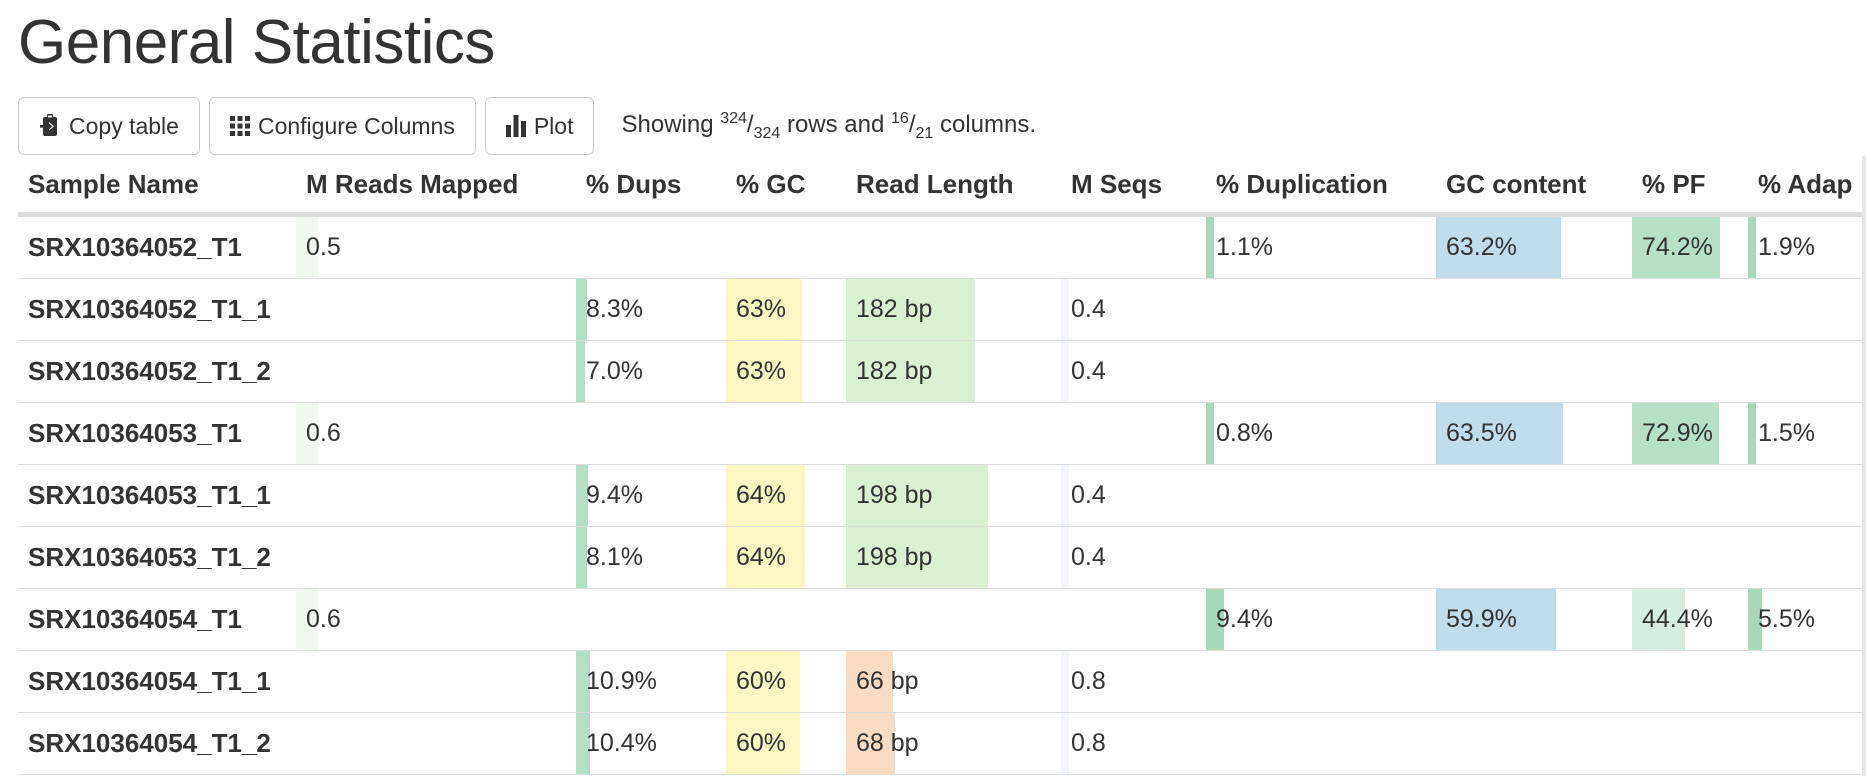  I want to click on bar-chart-icon, so click(515, 126).